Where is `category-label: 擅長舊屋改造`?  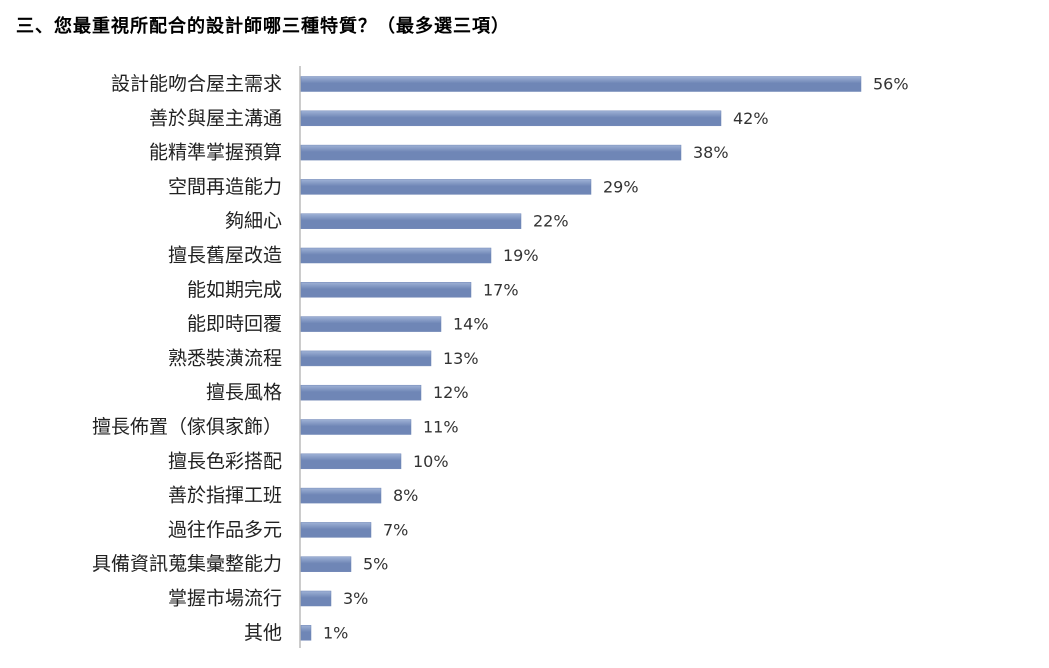 category-label: 擅長舊屋改造 is located at coordinates (225, 256).